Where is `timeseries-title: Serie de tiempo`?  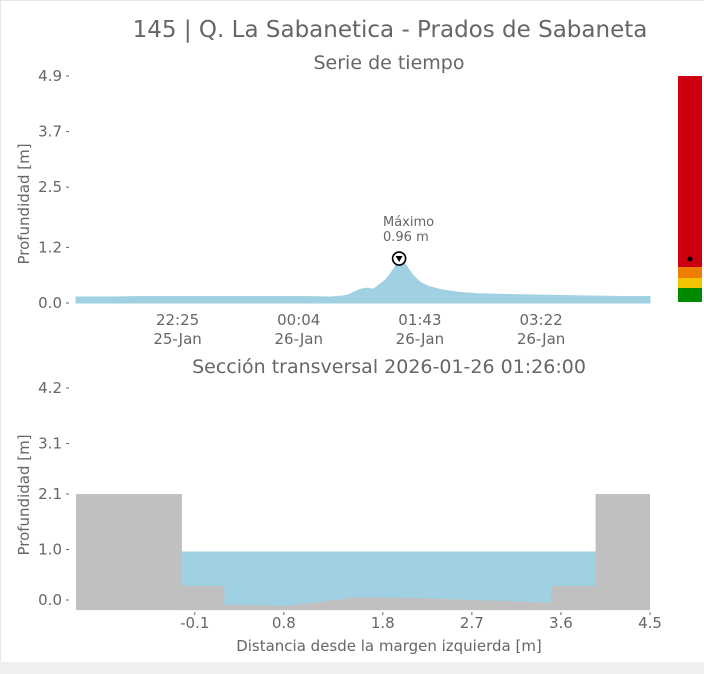 timeseries-title: Serie de tiempo is located at coordinates (389, 63).